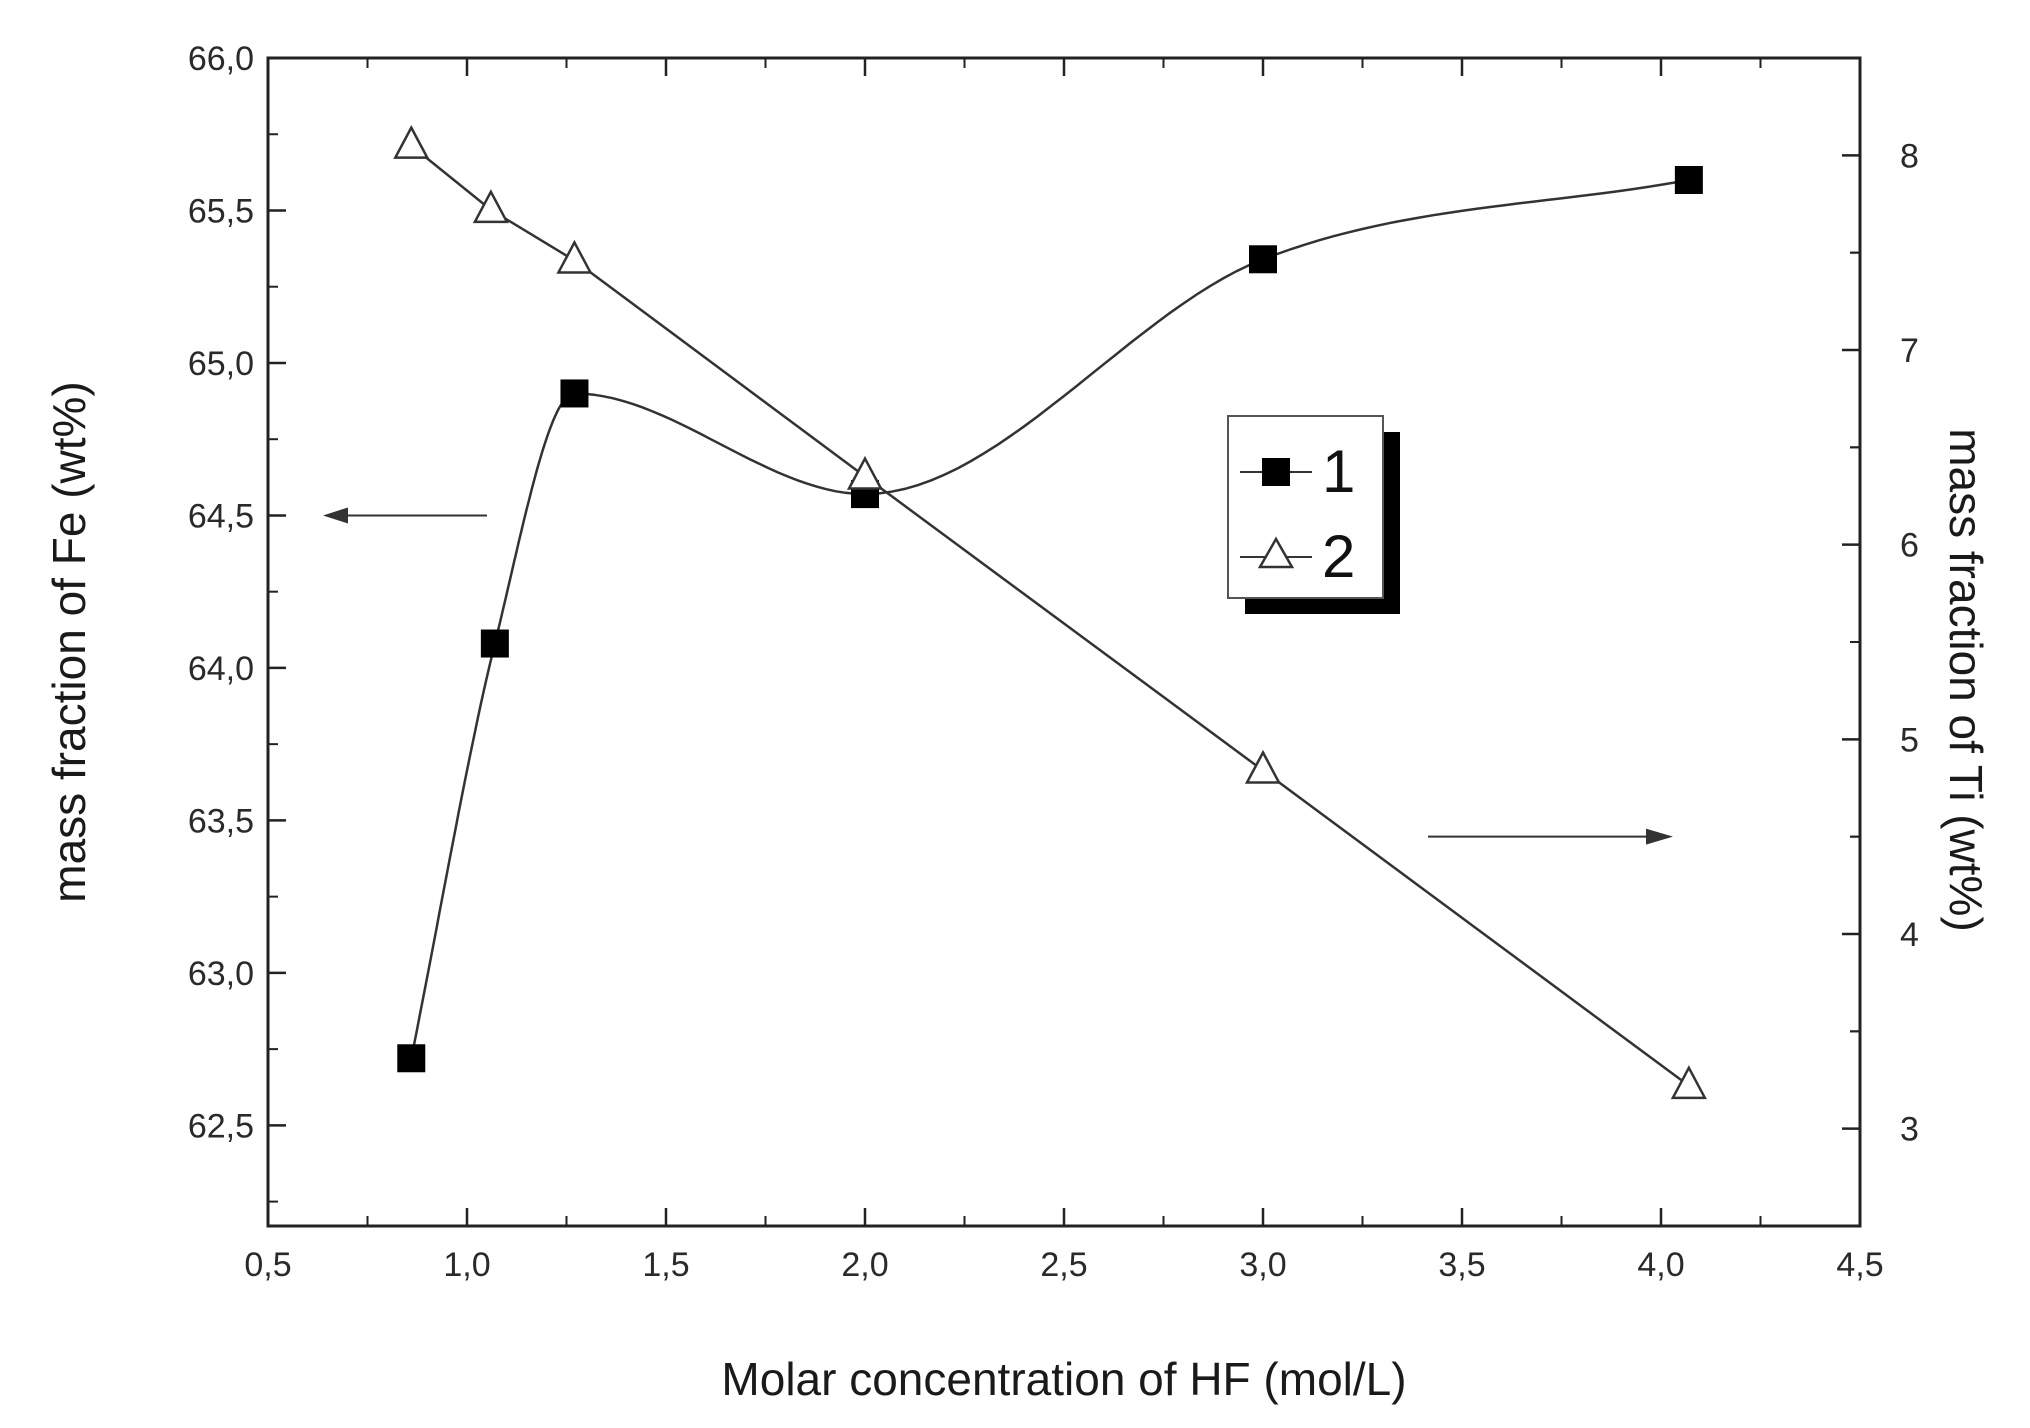  What do you see at coordinates (69, 641) in the screenshot?
I see `y-left-axis-title: mass fraction of Fe (wt%)` at bounding box center [69, 641].